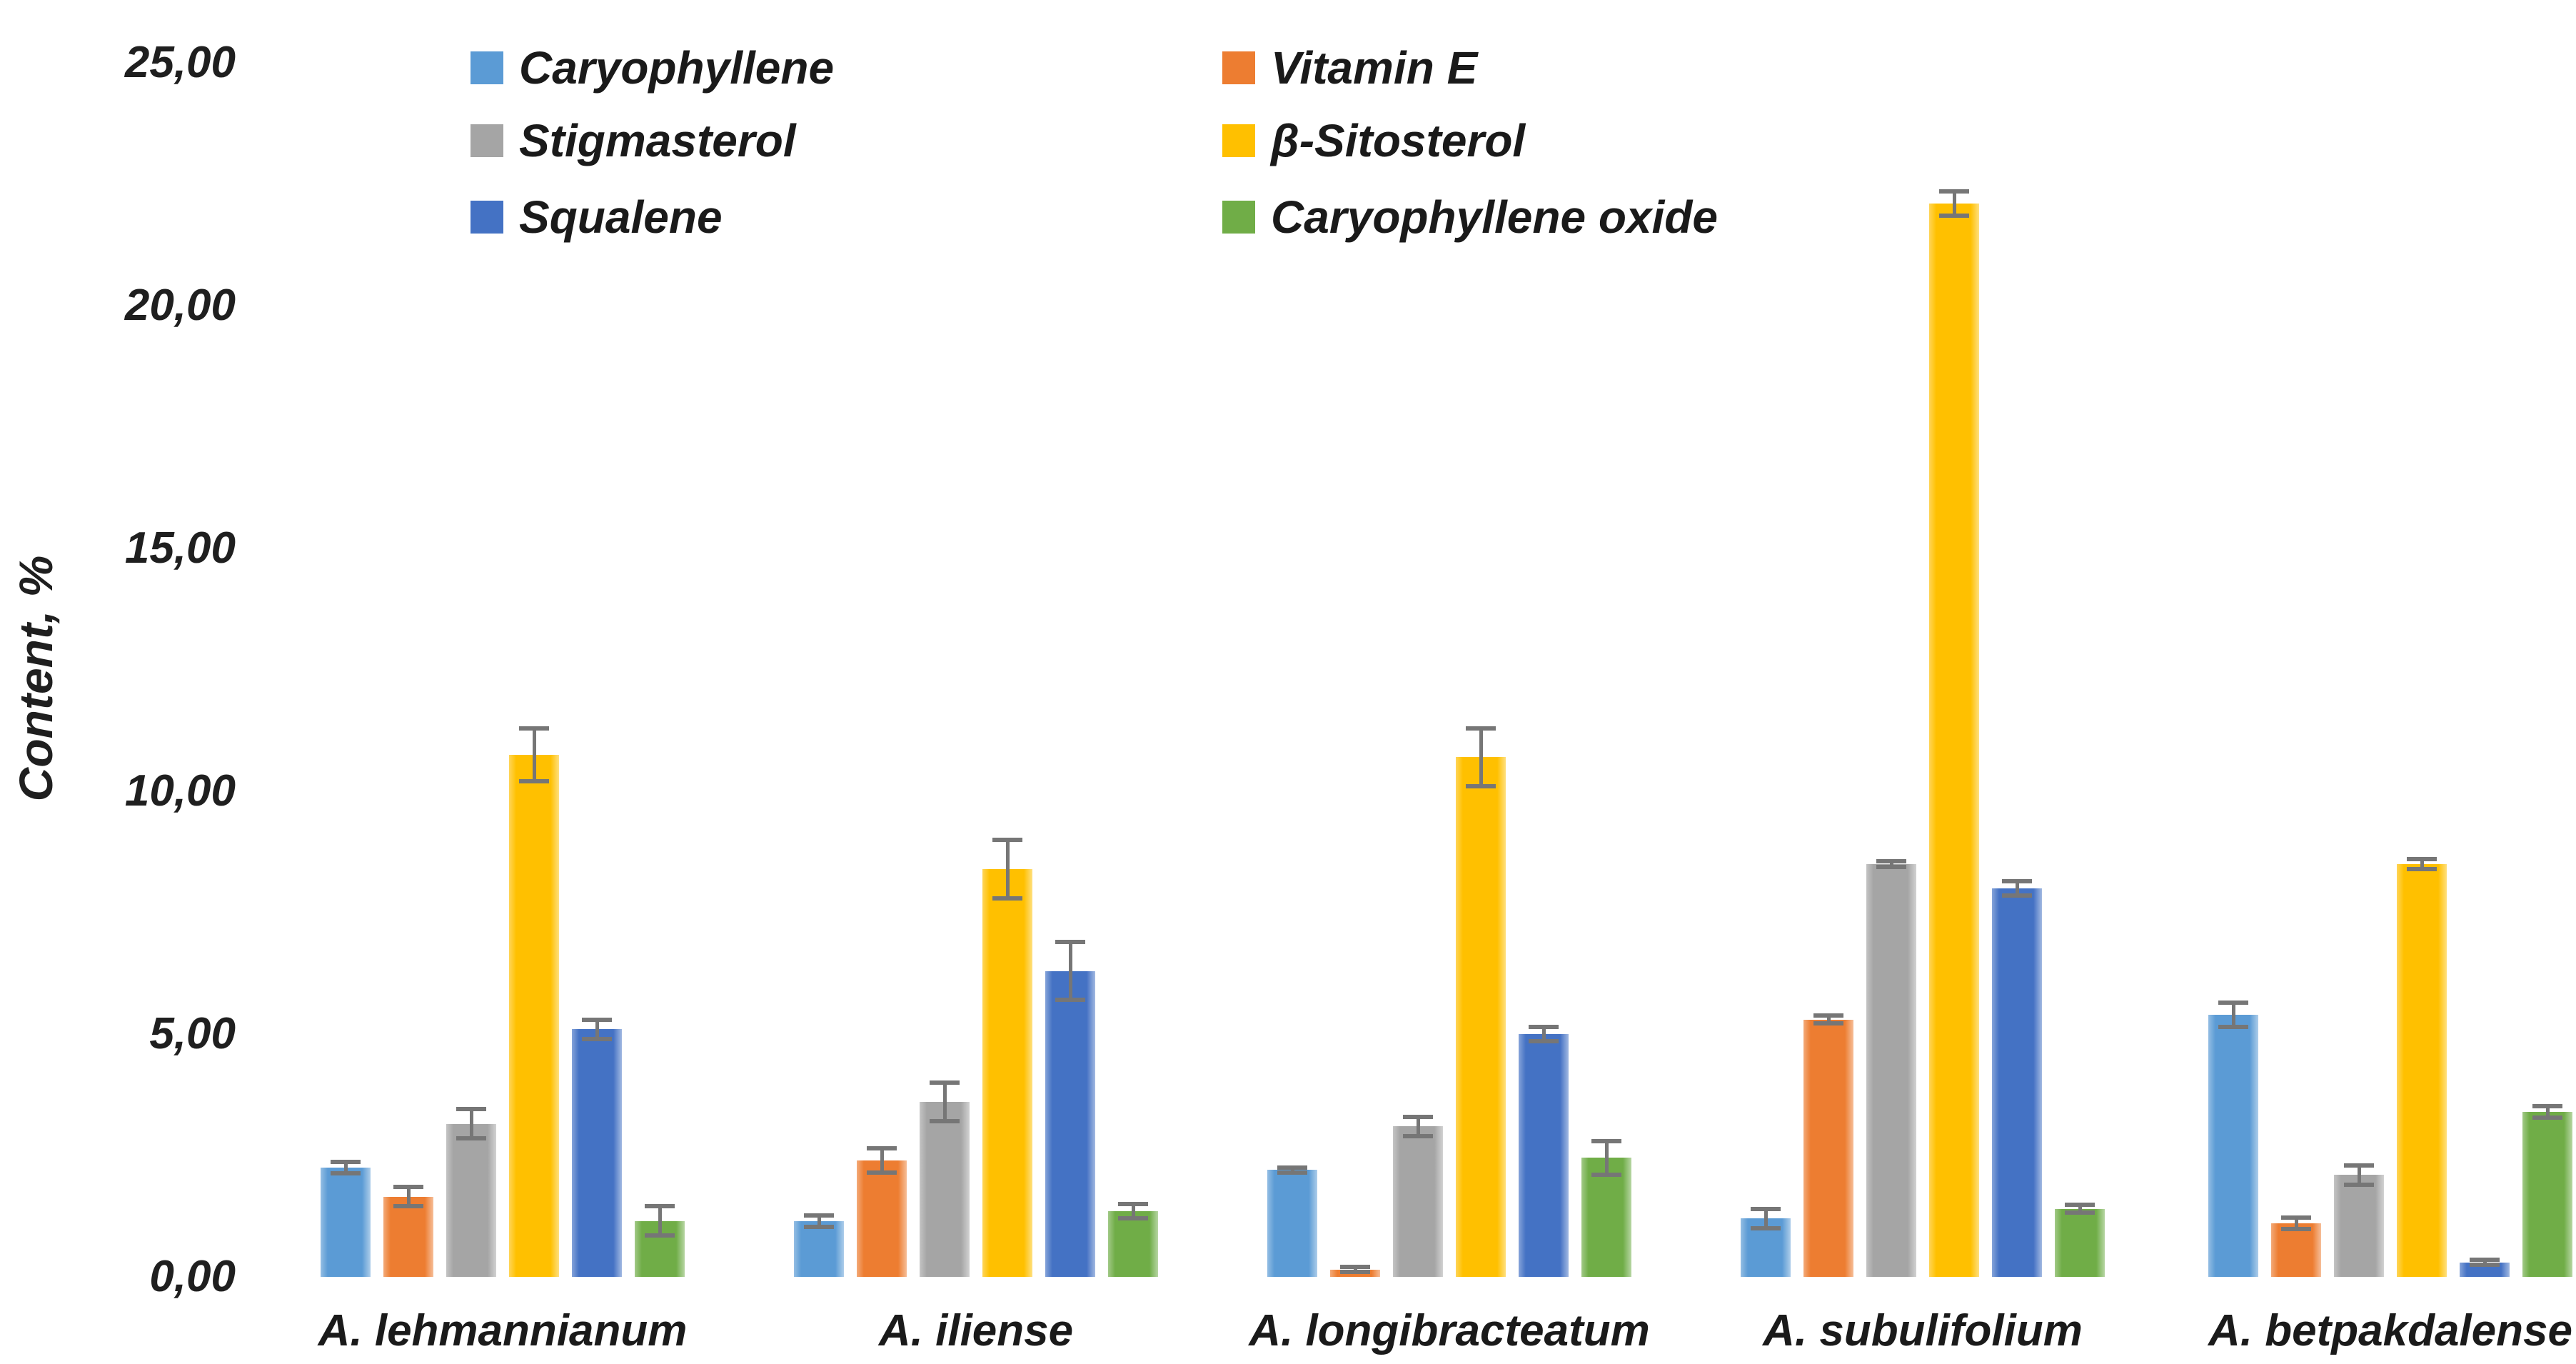 This screenshot has width=2576, height=1364. Describe the element at coordinates (677, 68) in the screenshot. I see `legend-label: Caryophyllene` at that location.